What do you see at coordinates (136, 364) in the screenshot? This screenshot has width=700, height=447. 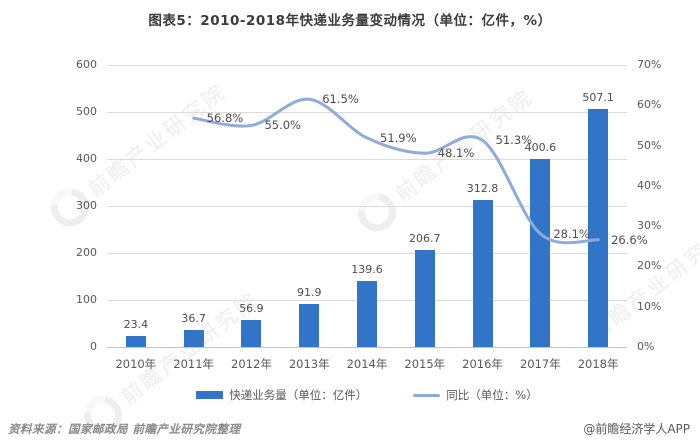 I see `x-axis-label: 2010年` at bounding box center [136, 364].